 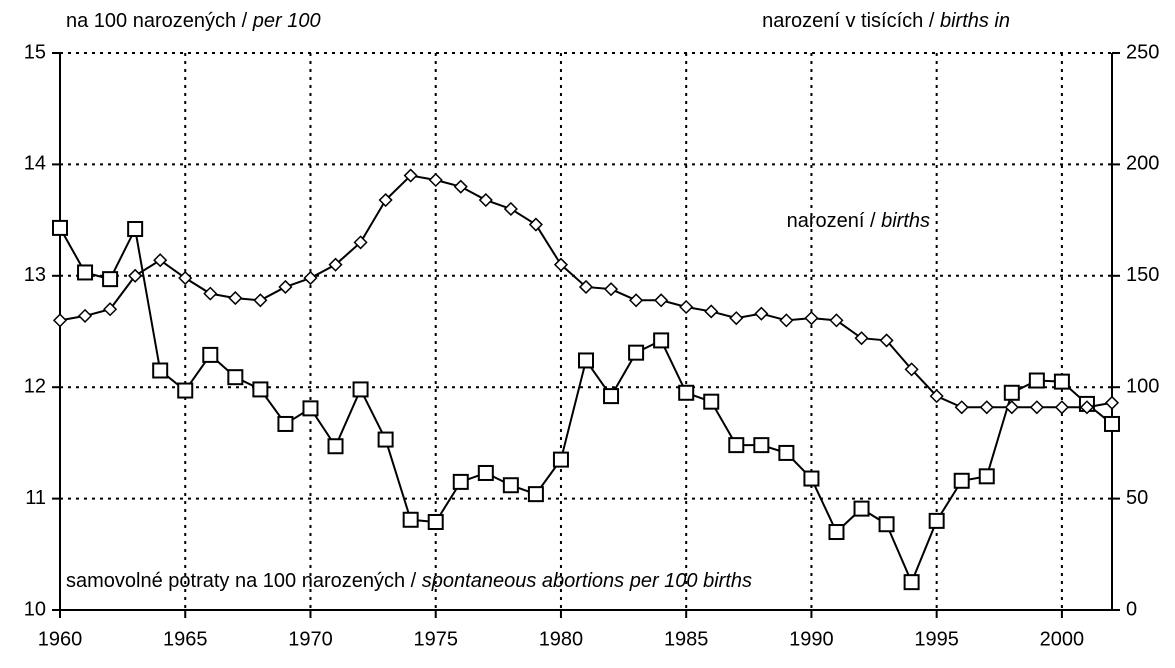 I want to click on y2-axis-title-text: narození v tisících /, so click(x=851, y=21).